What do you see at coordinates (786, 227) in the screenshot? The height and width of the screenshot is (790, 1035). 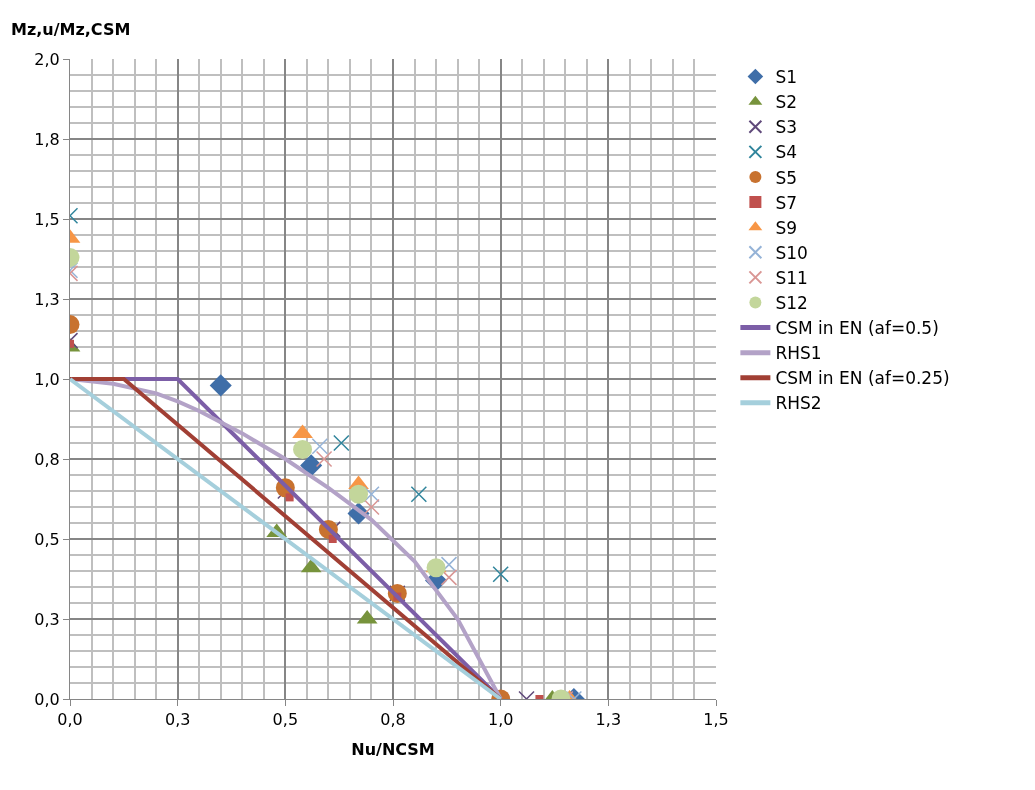 I see `legend-label: S9` at bounding box center [786, 227].